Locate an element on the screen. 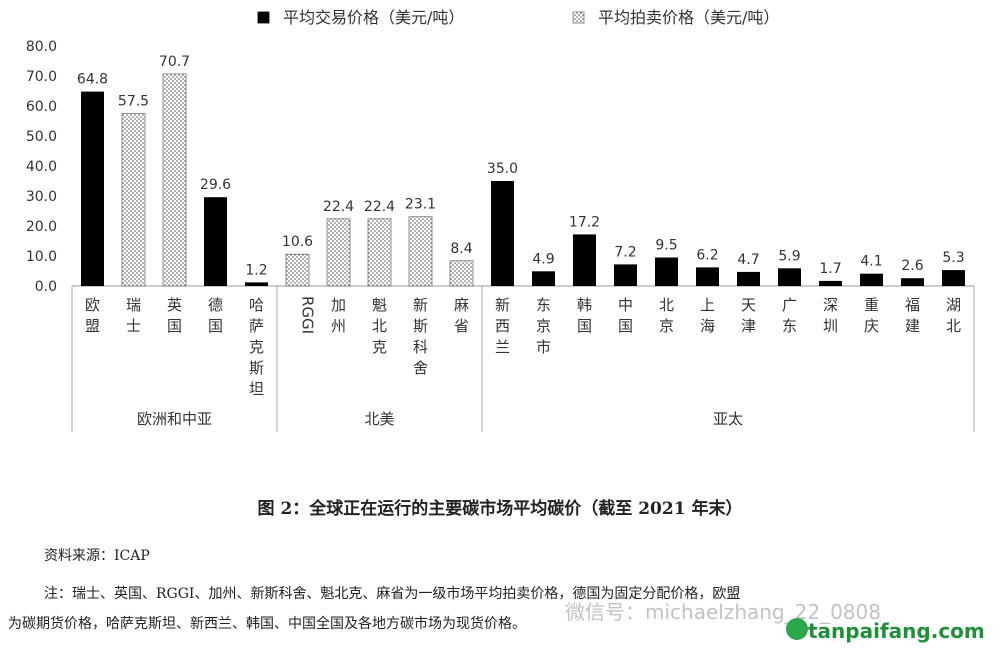 The height and width of the screenshot is (653, 1000). category-label: 北京 is located at coordinates (666, 315).